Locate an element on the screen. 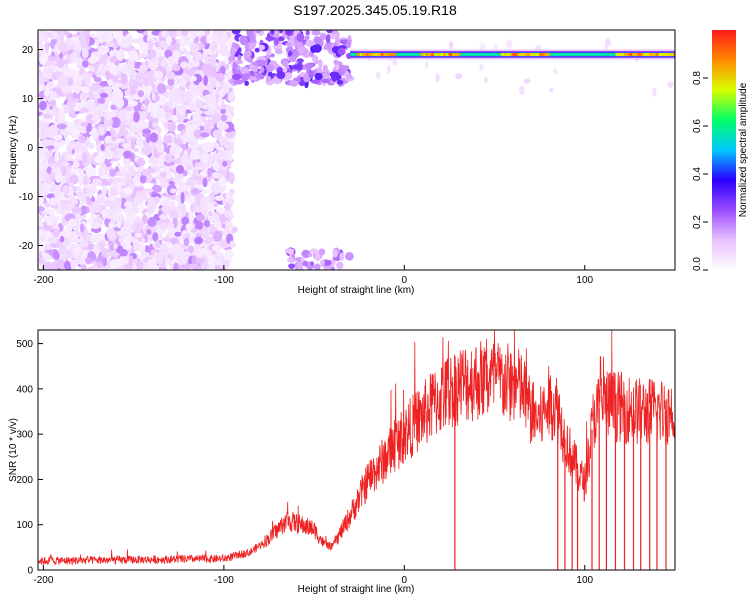 The image size is (750, 600). y-tick-label: -10 is located at coordinates (26, 197).